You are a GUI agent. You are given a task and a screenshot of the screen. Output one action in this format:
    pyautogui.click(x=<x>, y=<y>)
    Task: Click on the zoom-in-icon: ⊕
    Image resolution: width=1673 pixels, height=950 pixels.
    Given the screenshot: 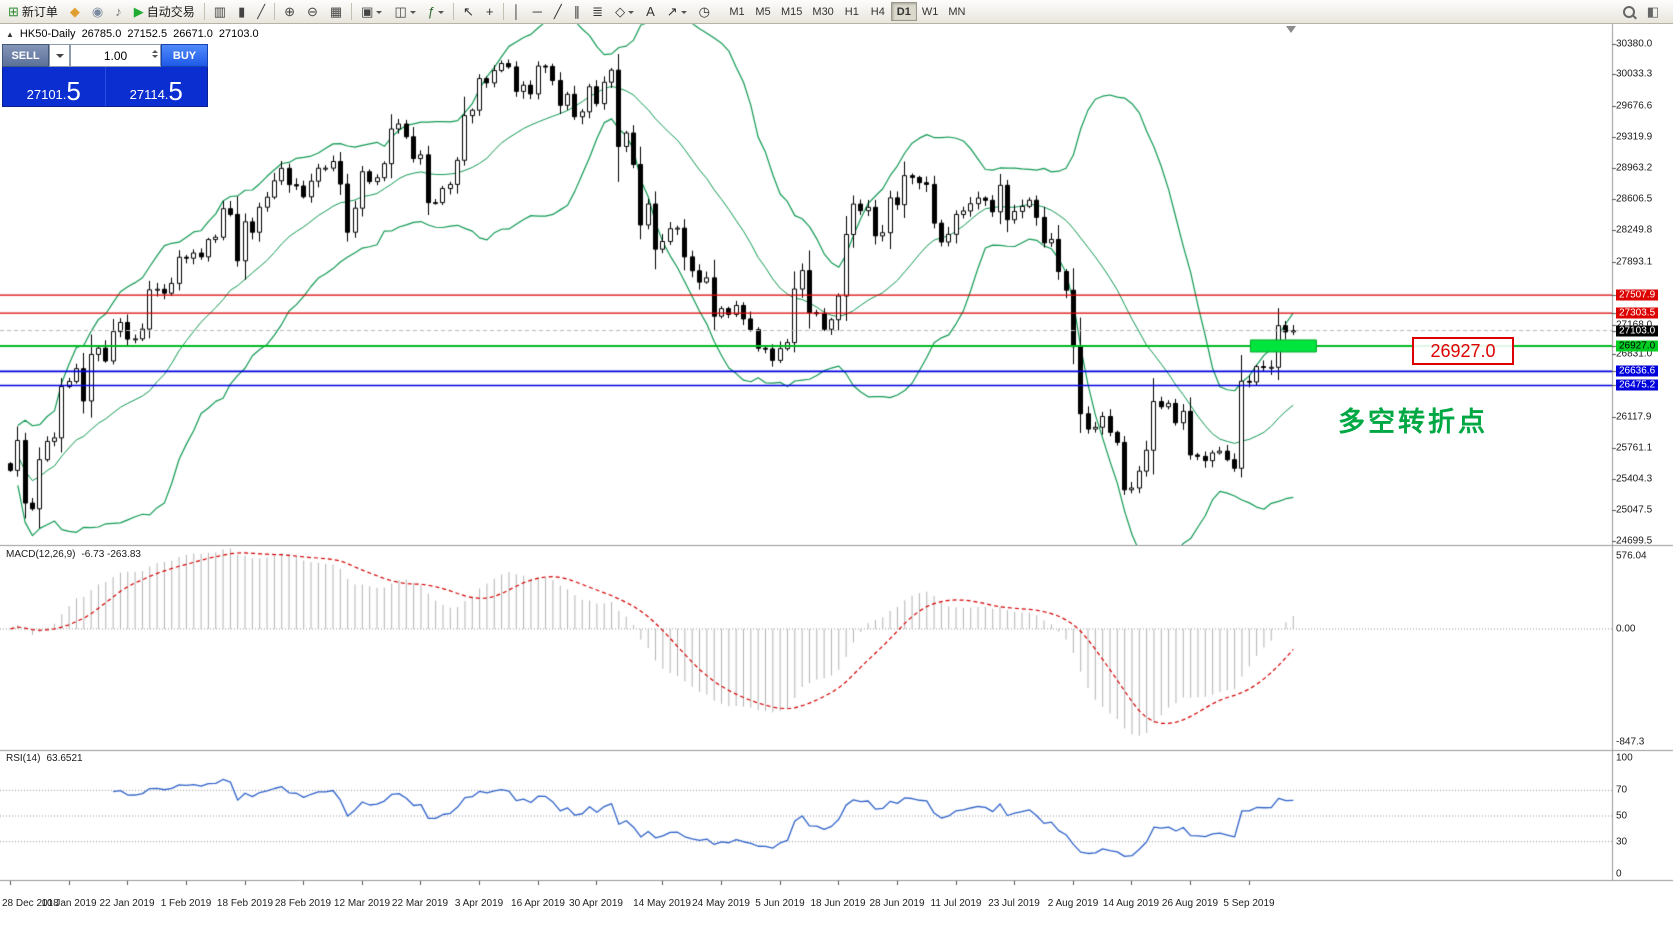 What is the action you would take?
    pyautogui.click(x=289, y=11)
    